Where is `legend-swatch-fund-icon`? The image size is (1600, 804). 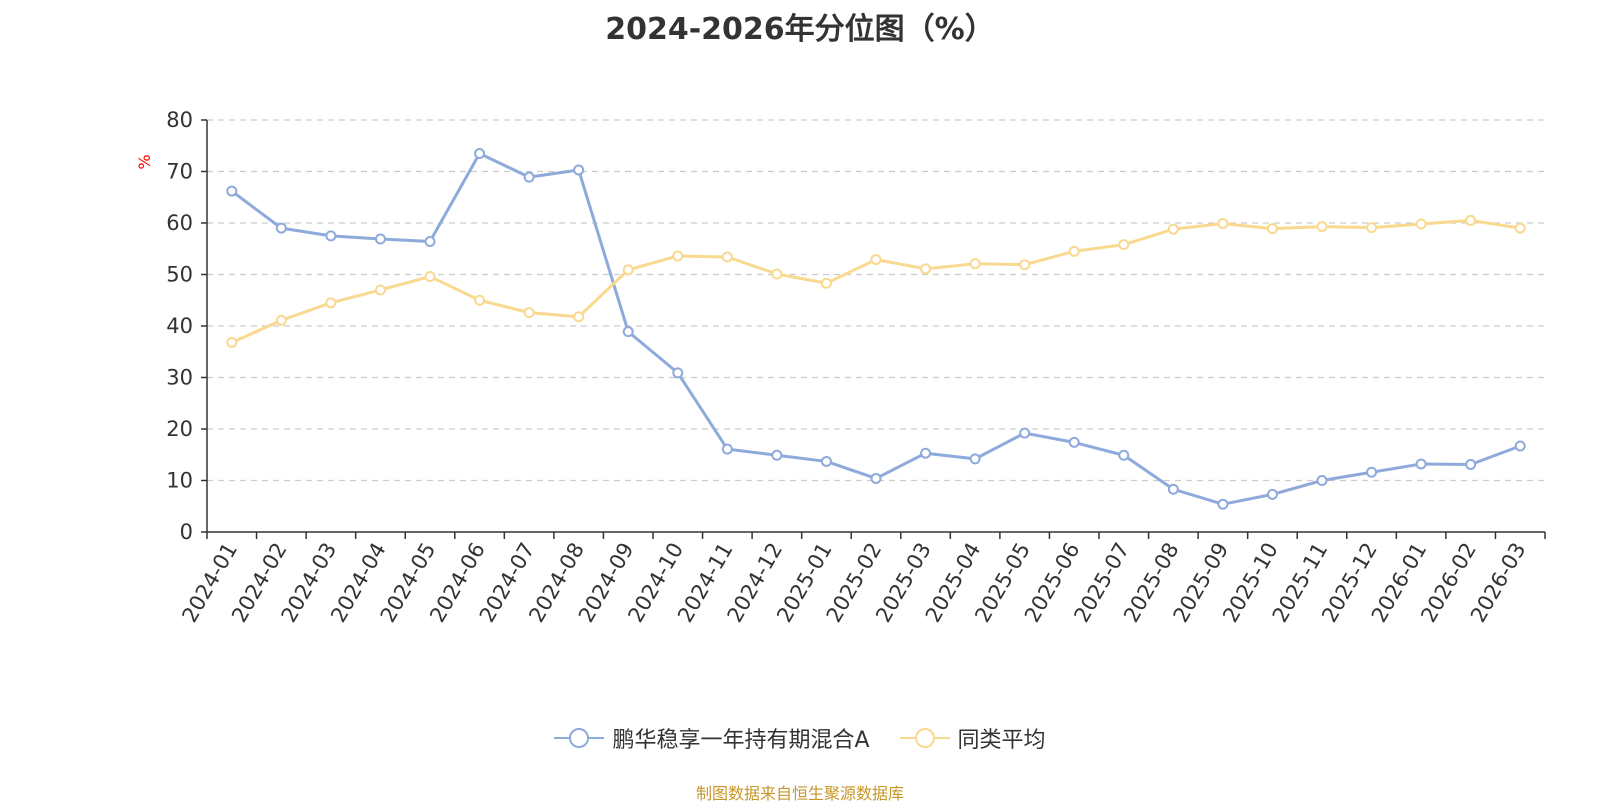 legend-swatch-fund-icon is located at coordinates (579, 738).